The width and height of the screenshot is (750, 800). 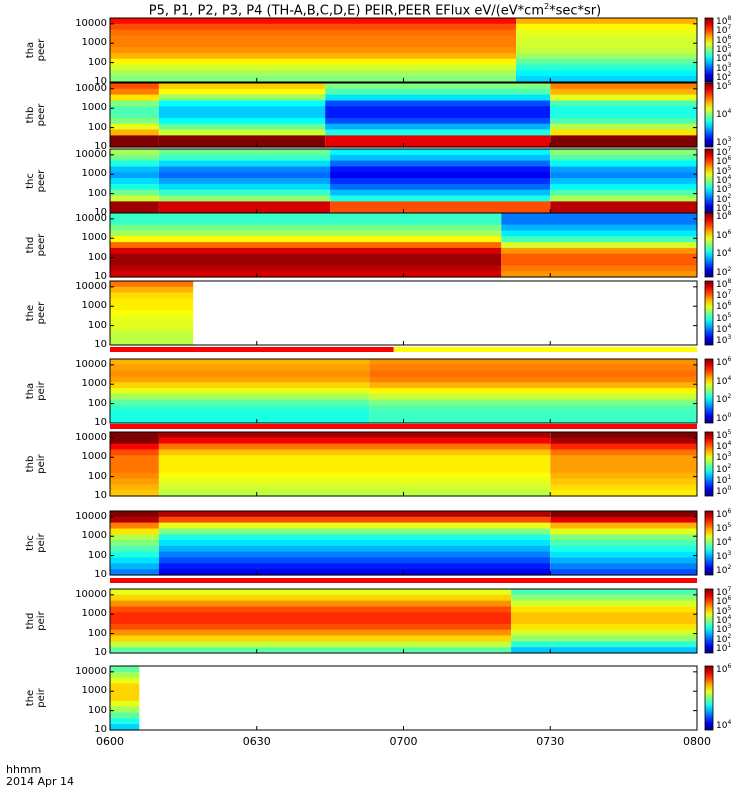 What do you see at coordinates (724, 208) in the screenshot?
I see `colorbar-tick-label: 10¹` at bounding box center [724, 208].